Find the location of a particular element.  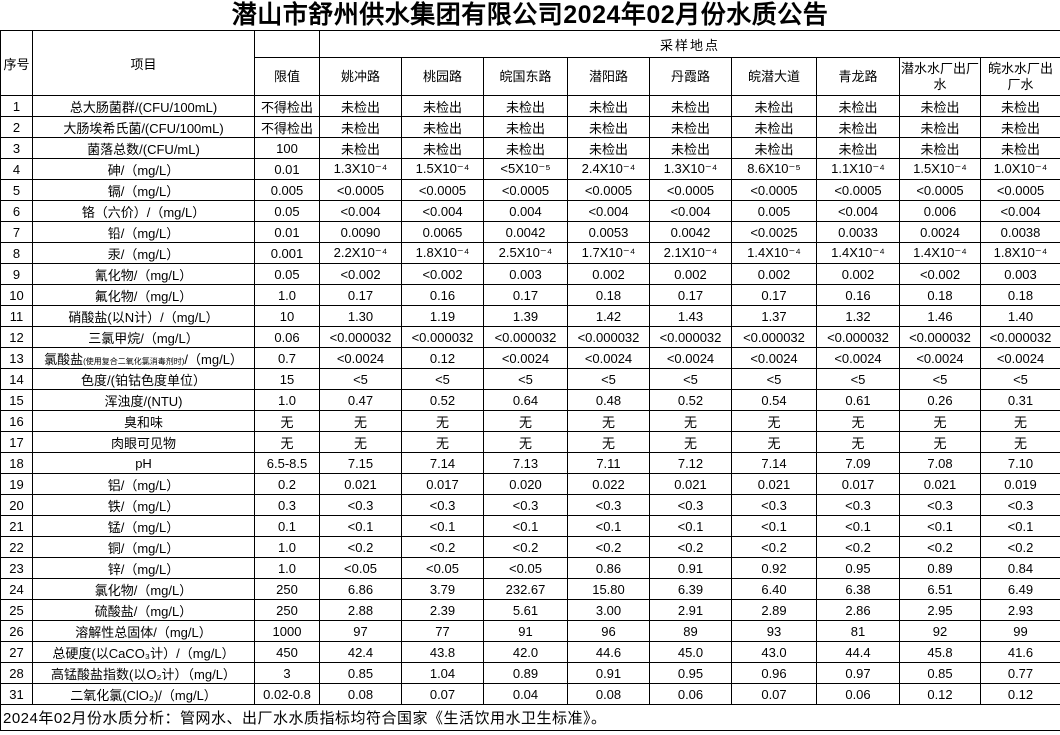

value-cell: 0.18 is located at coordinates (608, 295).